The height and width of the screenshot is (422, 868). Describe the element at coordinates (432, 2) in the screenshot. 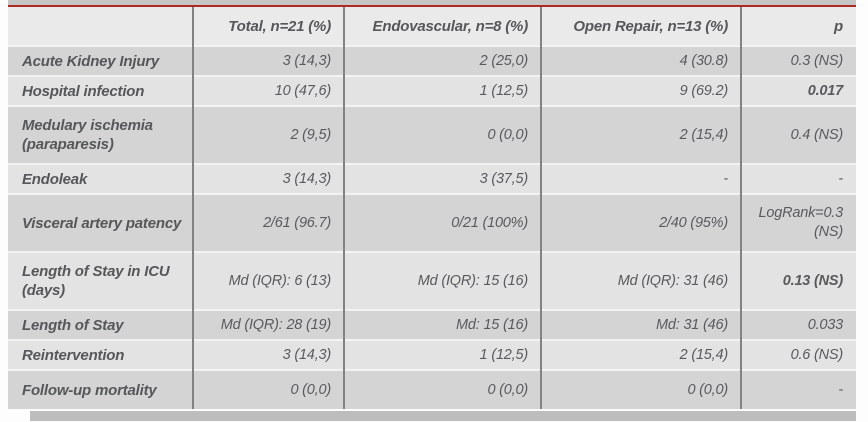

I see `table-top-strip` at that location.